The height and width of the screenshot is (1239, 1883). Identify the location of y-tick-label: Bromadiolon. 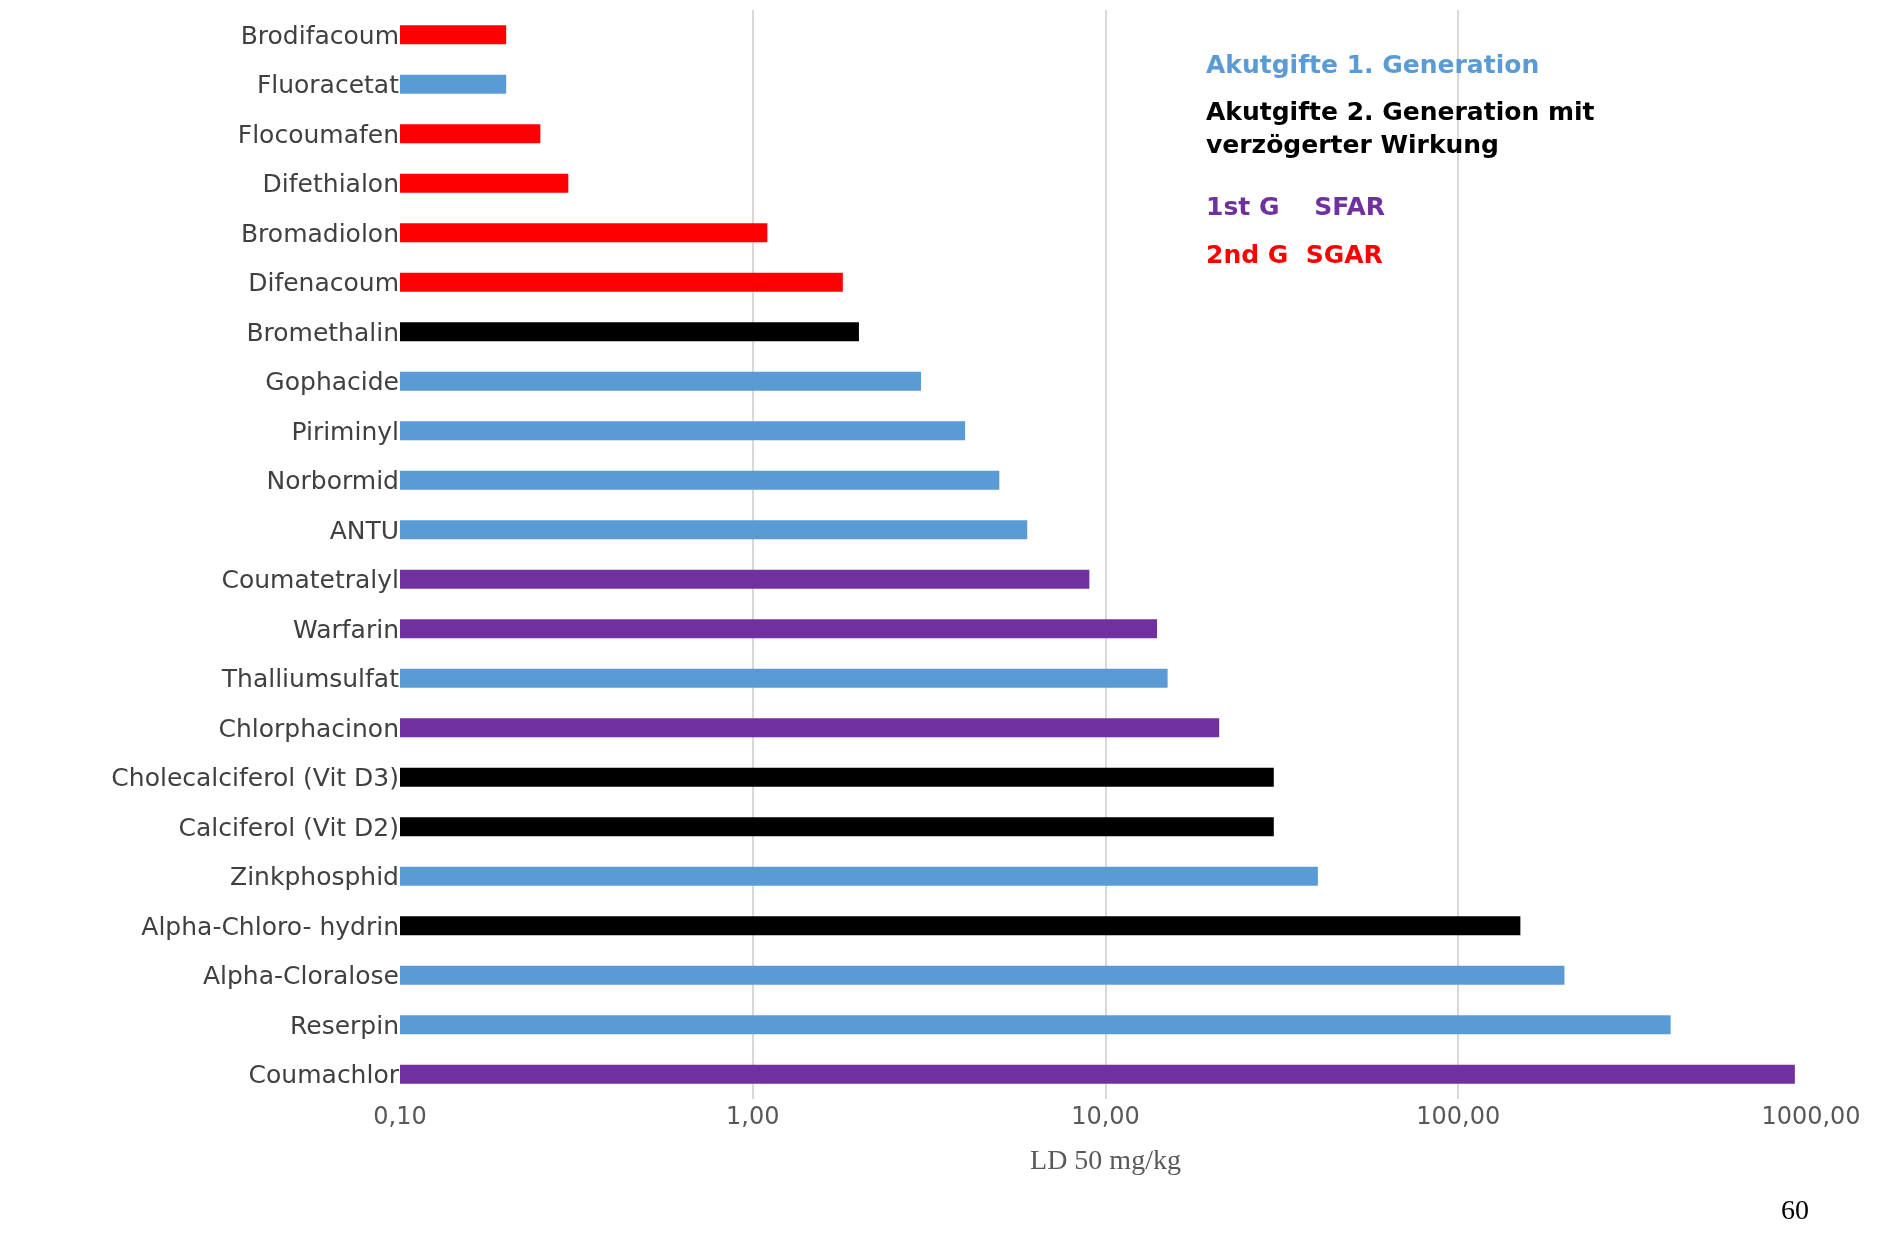
(319, 233).